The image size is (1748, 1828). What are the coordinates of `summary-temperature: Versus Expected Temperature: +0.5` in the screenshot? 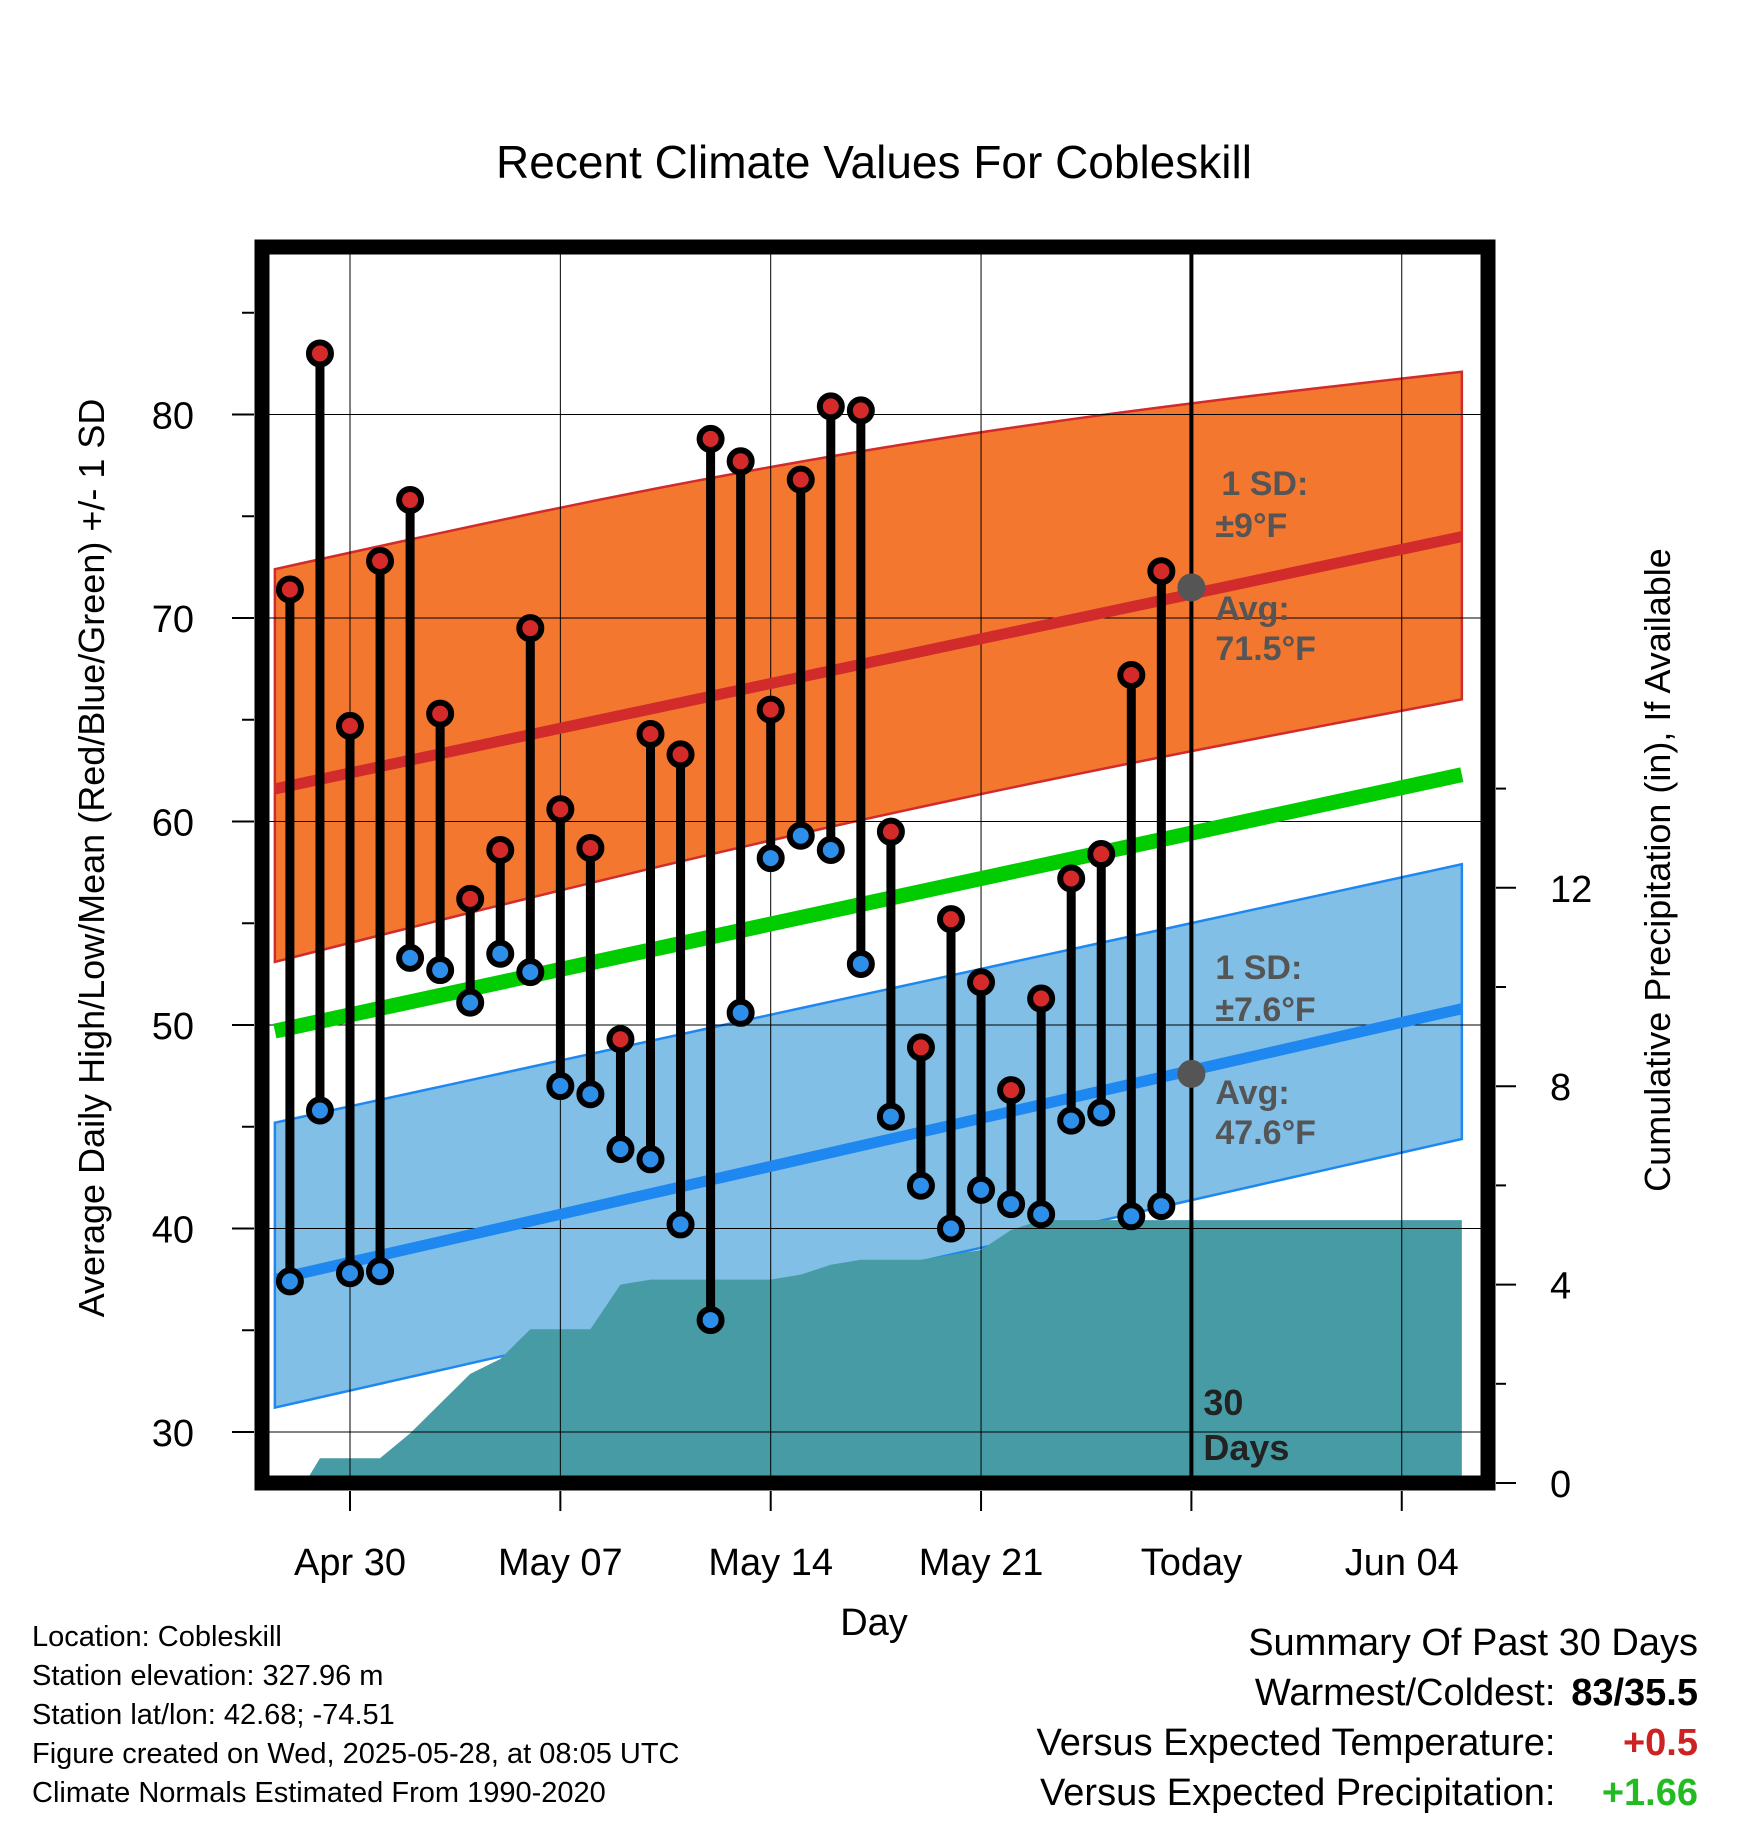 It's located at (1367, 1743).